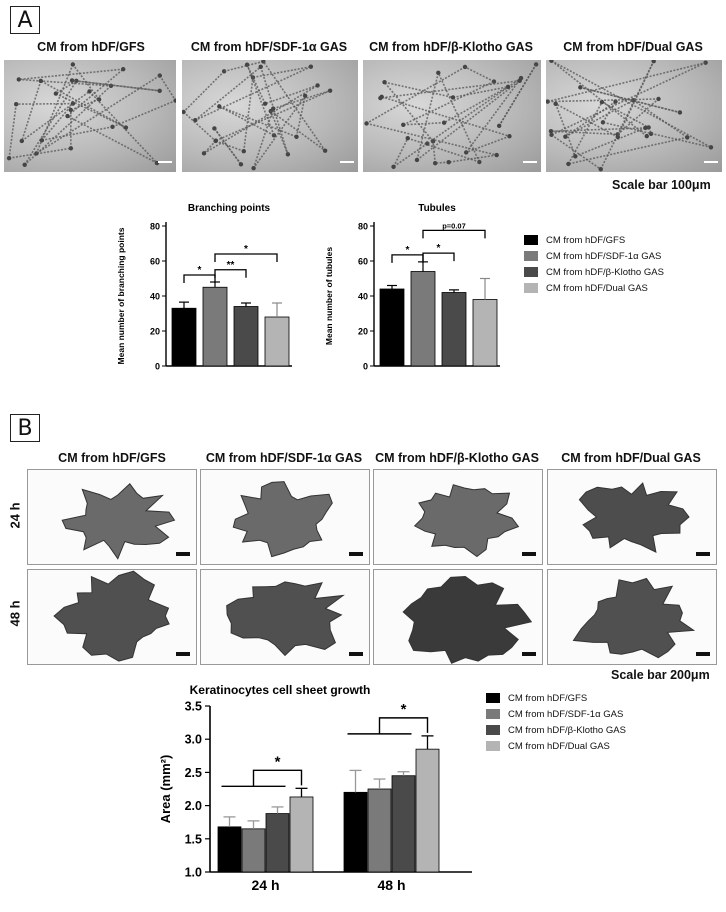 This screenshot has height=912, width=726. I want to click on y-tick-label: 2.0, so click(193, 806).